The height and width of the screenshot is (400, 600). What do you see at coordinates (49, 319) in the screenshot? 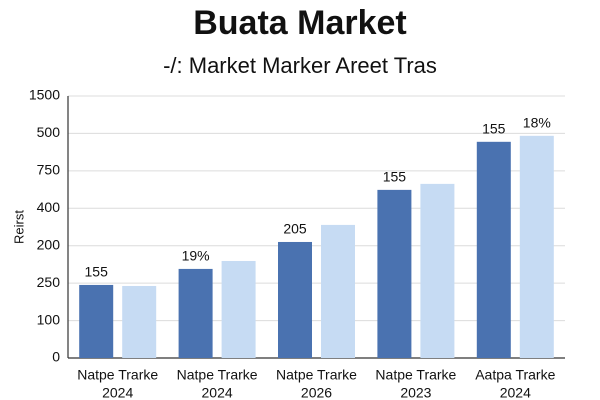
I see `y-tick-label: 100` at bounding box center [49, 319].